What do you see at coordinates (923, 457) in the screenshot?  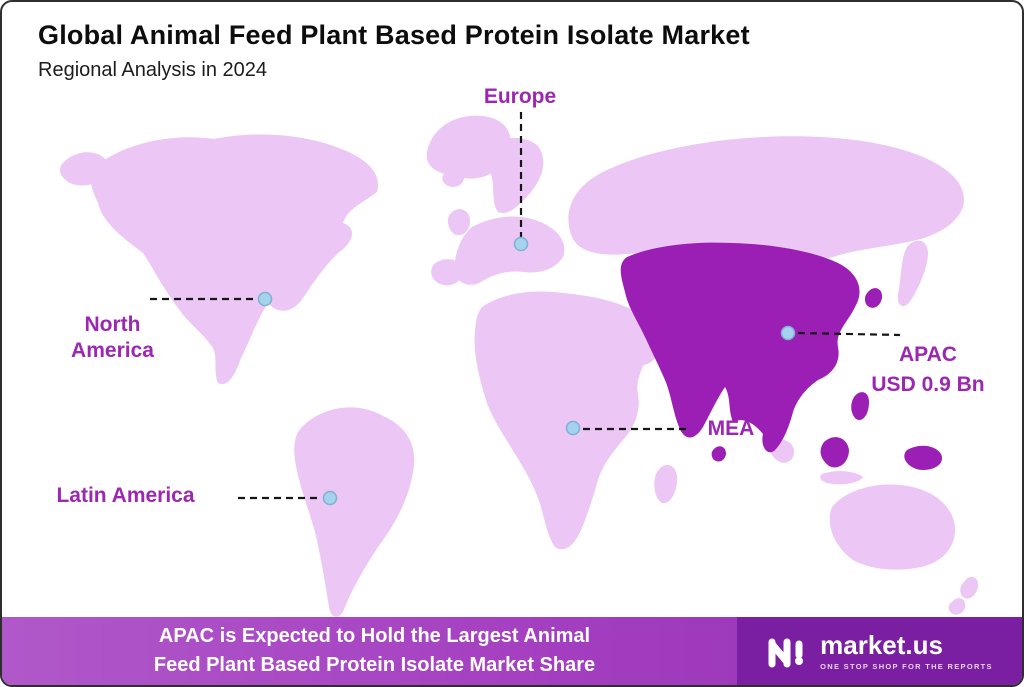 I see `region-new-guinea-shape` at bounding box center [923, 457].